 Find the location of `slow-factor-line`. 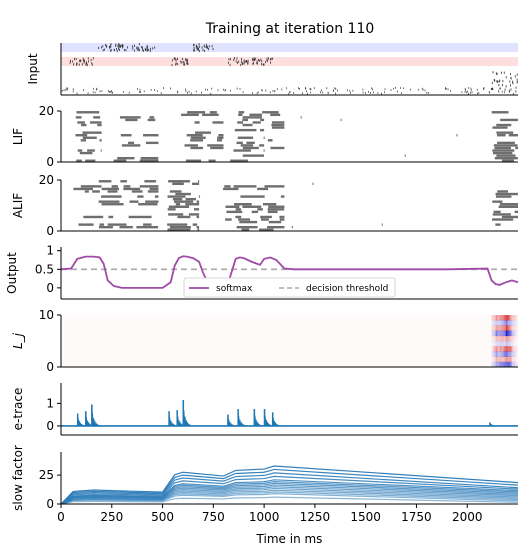

slow-factor-line is located at coordinates (289, 492).